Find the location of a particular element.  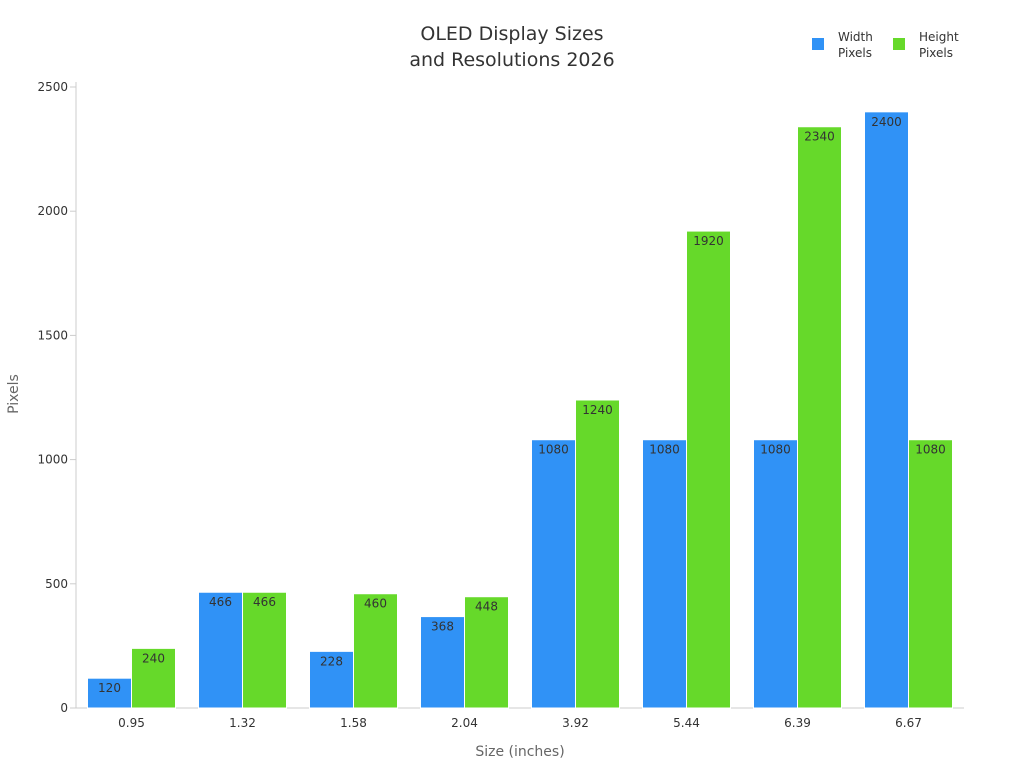

legend-label-height-line-1: Height is located at coordinates (939, 37).